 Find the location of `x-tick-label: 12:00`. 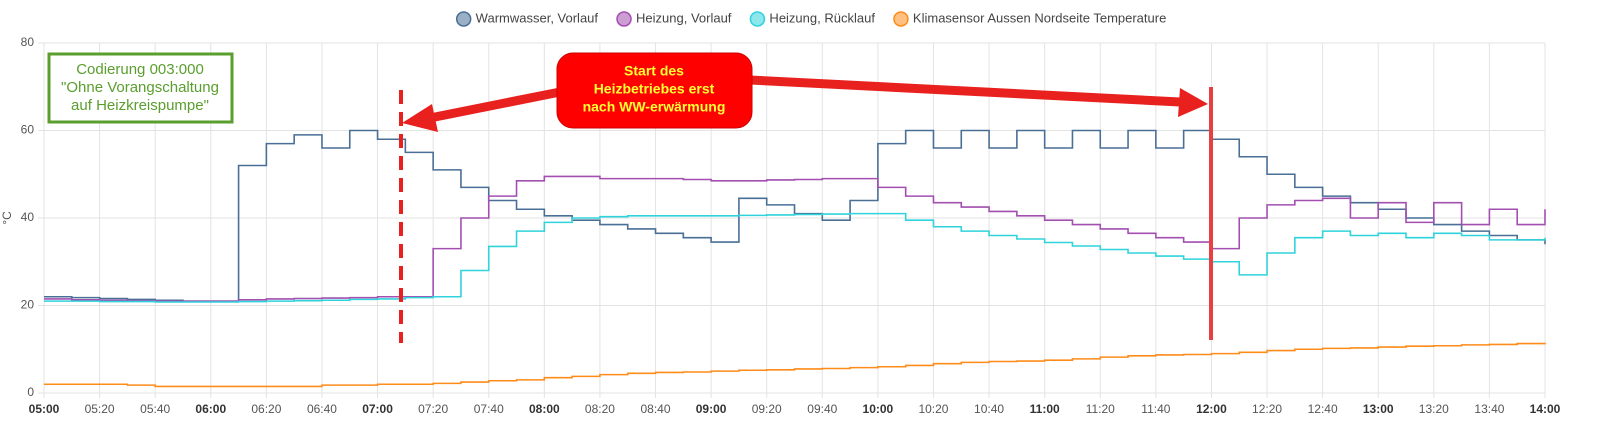

x-tick-label: 12:00 is located at coordinates (1211, 409).